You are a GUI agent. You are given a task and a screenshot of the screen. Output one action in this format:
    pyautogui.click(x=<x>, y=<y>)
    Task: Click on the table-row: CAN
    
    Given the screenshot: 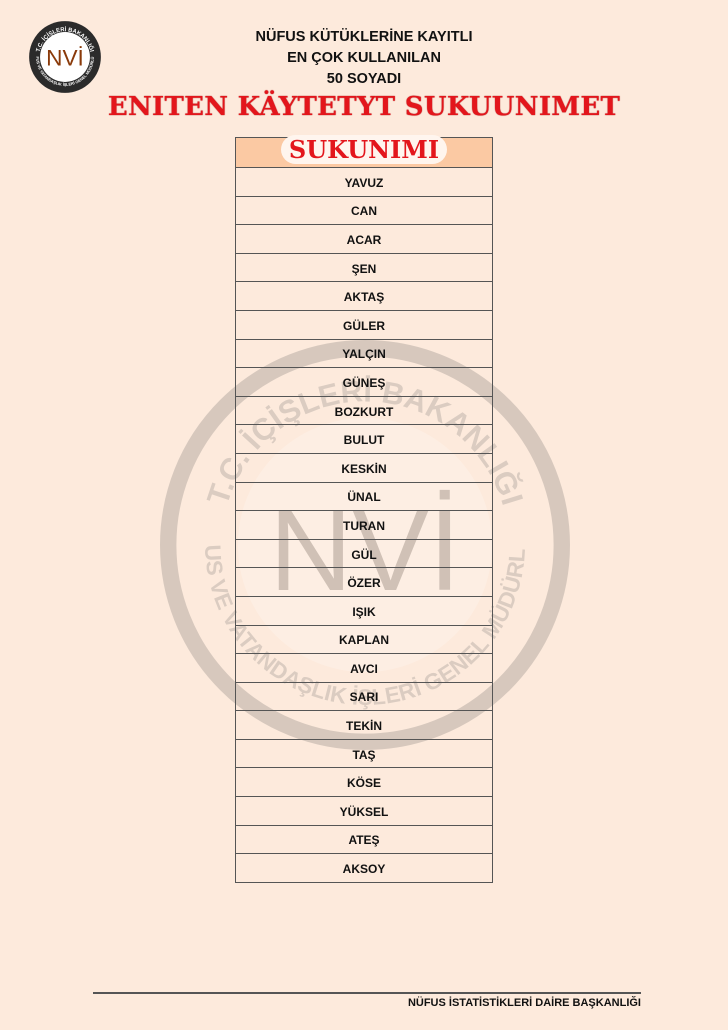 What is the action you would take?
    pyautogui.click(x=364, y=210)
    